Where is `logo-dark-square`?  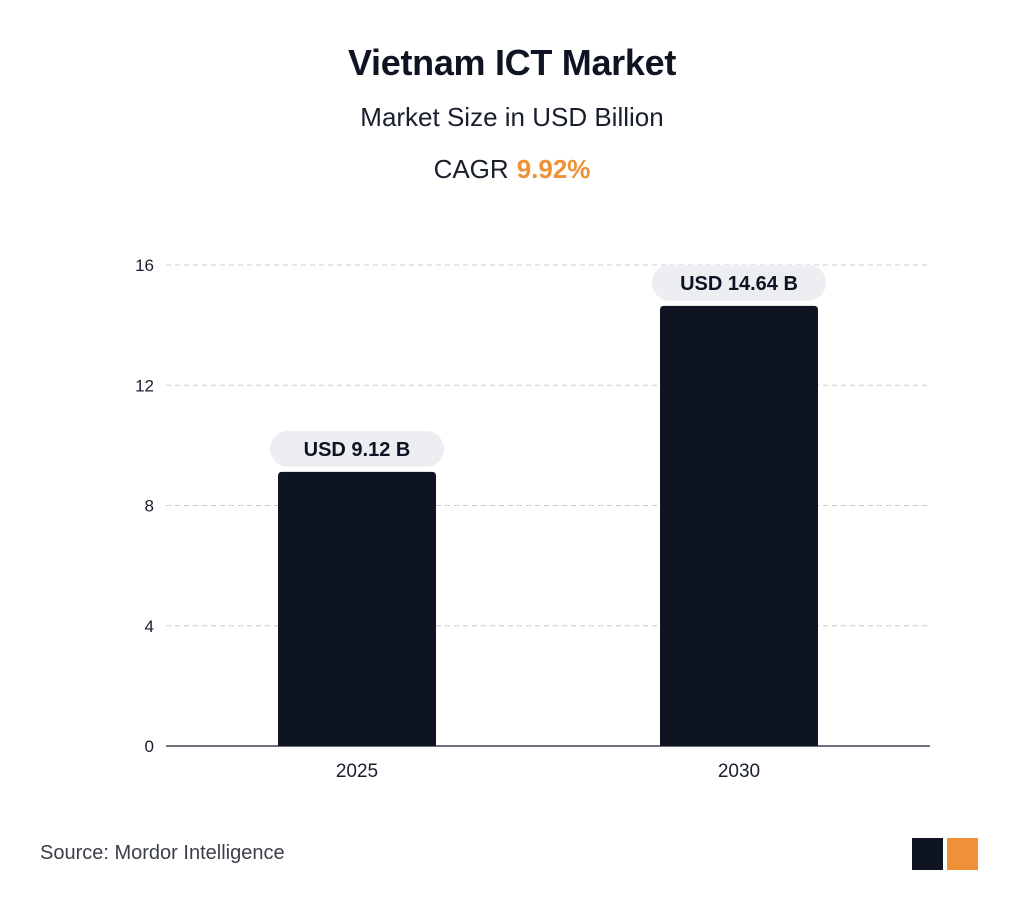
logo-dark-square is located at coordinates (927, 854).